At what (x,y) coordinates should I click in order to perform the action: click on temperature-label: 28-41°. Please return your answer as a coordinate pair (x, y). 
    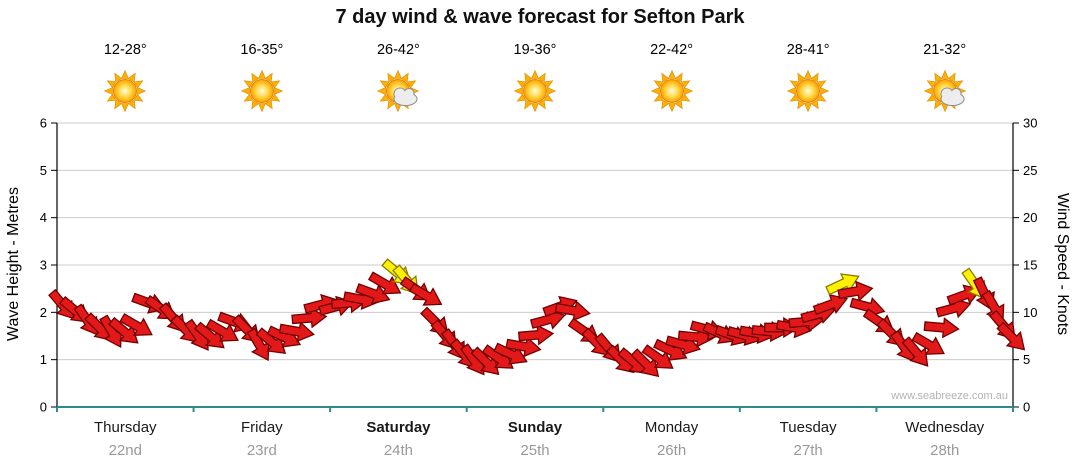
    Looking at the image, I should click on (808, 50).